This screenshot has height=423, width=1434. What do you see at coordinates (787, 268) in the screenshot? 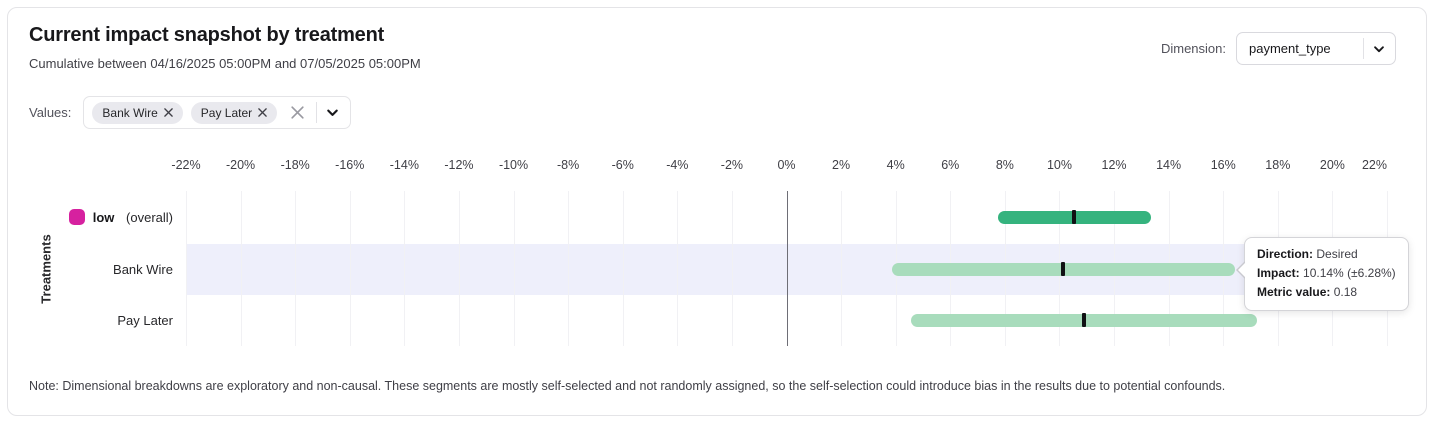
I see `zero-line` at bounding box center [787, 268].